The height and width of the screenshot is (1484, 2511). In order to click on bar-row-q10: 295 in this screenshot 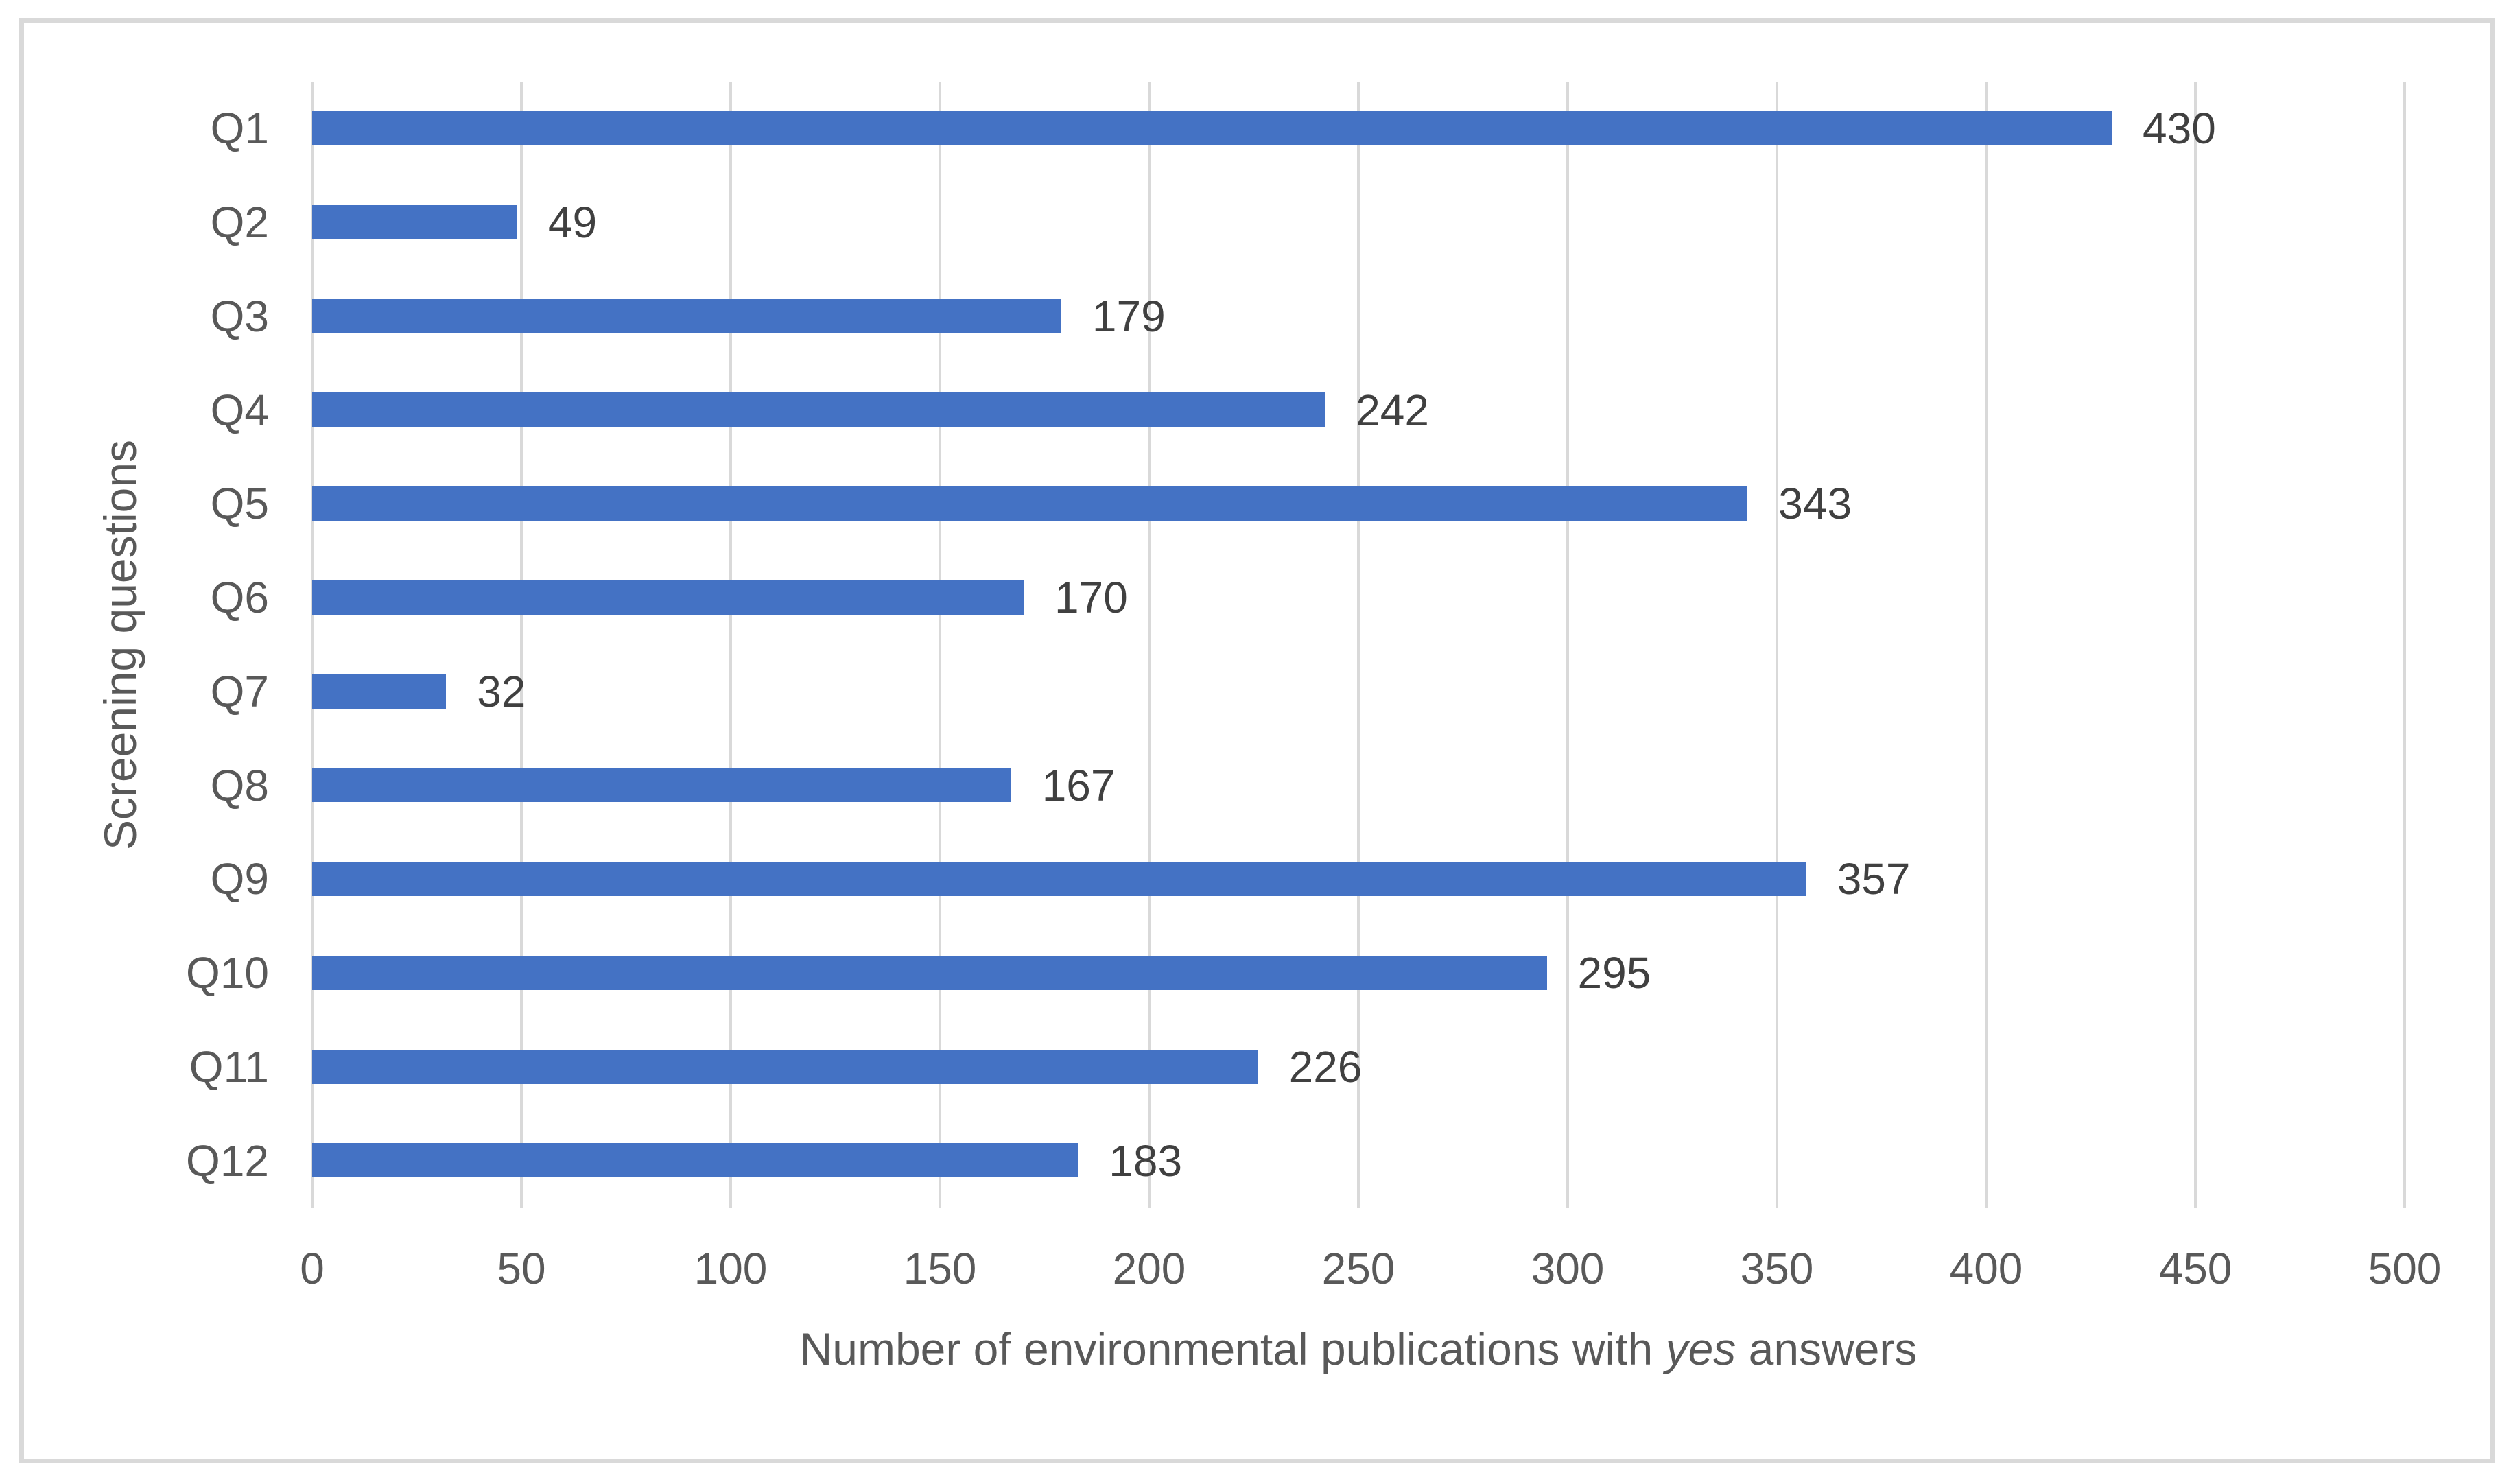, I will do `click(1358, 973)`.